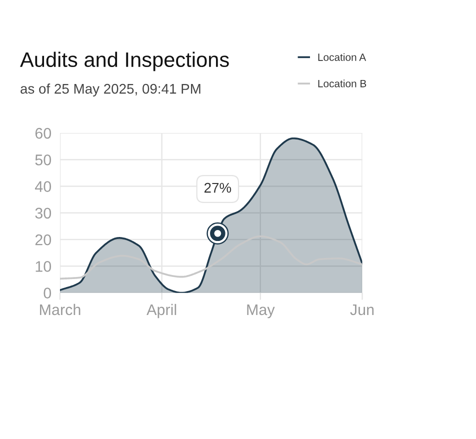 This screenshot has width=476, height=439. Describe the element at coordinates (124, 62) in the screenshot. I see `chart-title: Audits and Inspections` at that location.